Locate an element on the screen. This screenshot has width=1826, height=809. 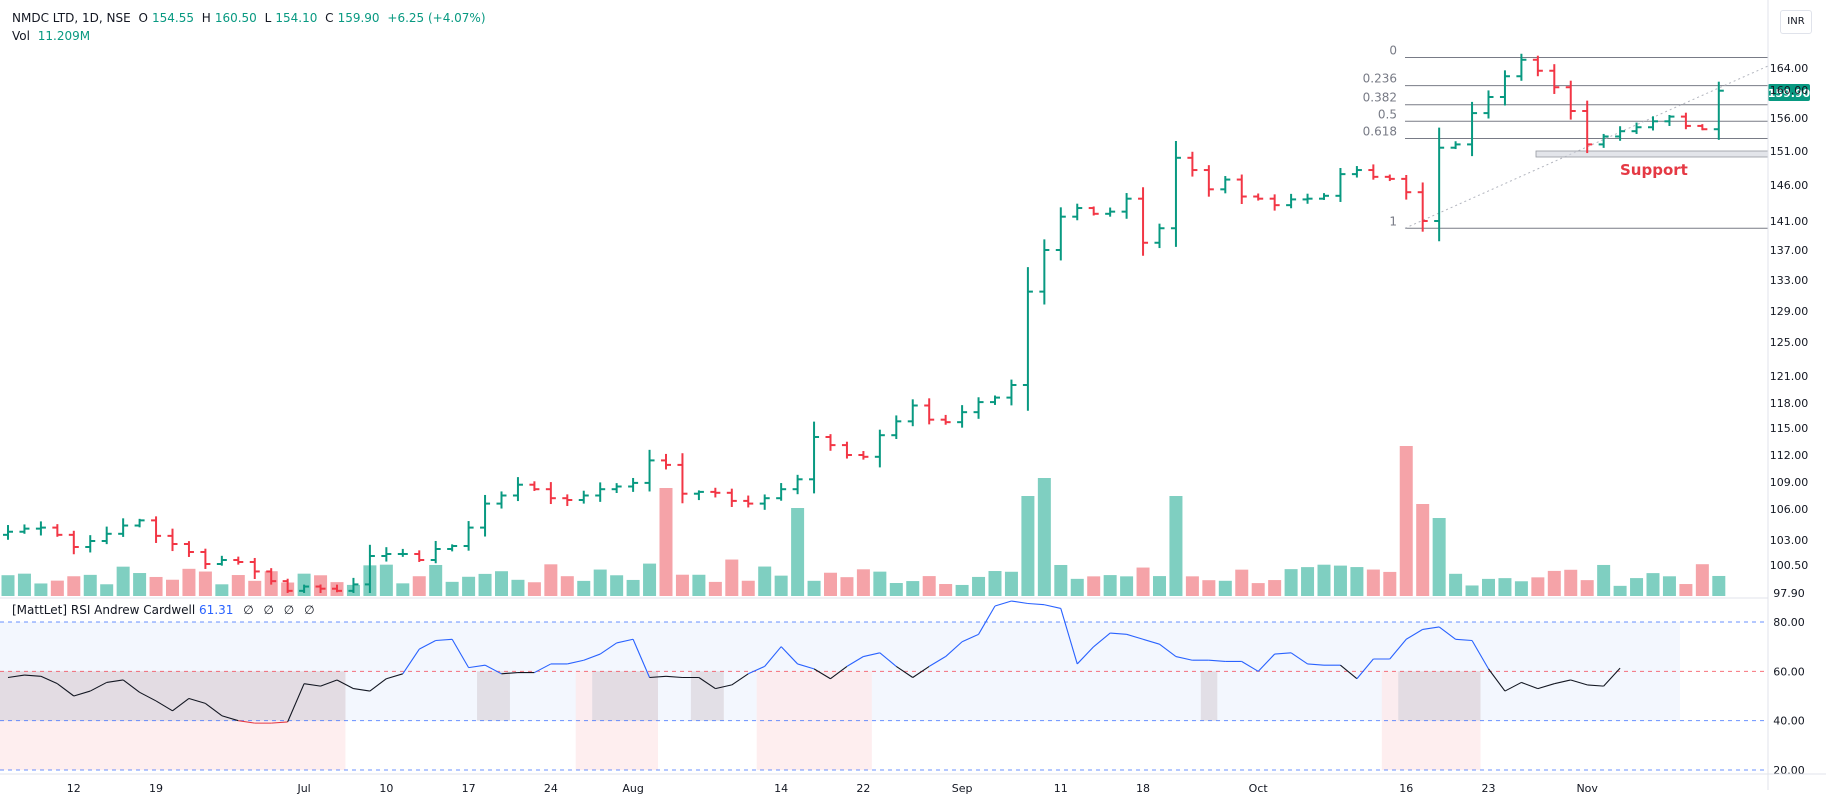
time-axis-label: Sep is located at coordinates (962, 788).